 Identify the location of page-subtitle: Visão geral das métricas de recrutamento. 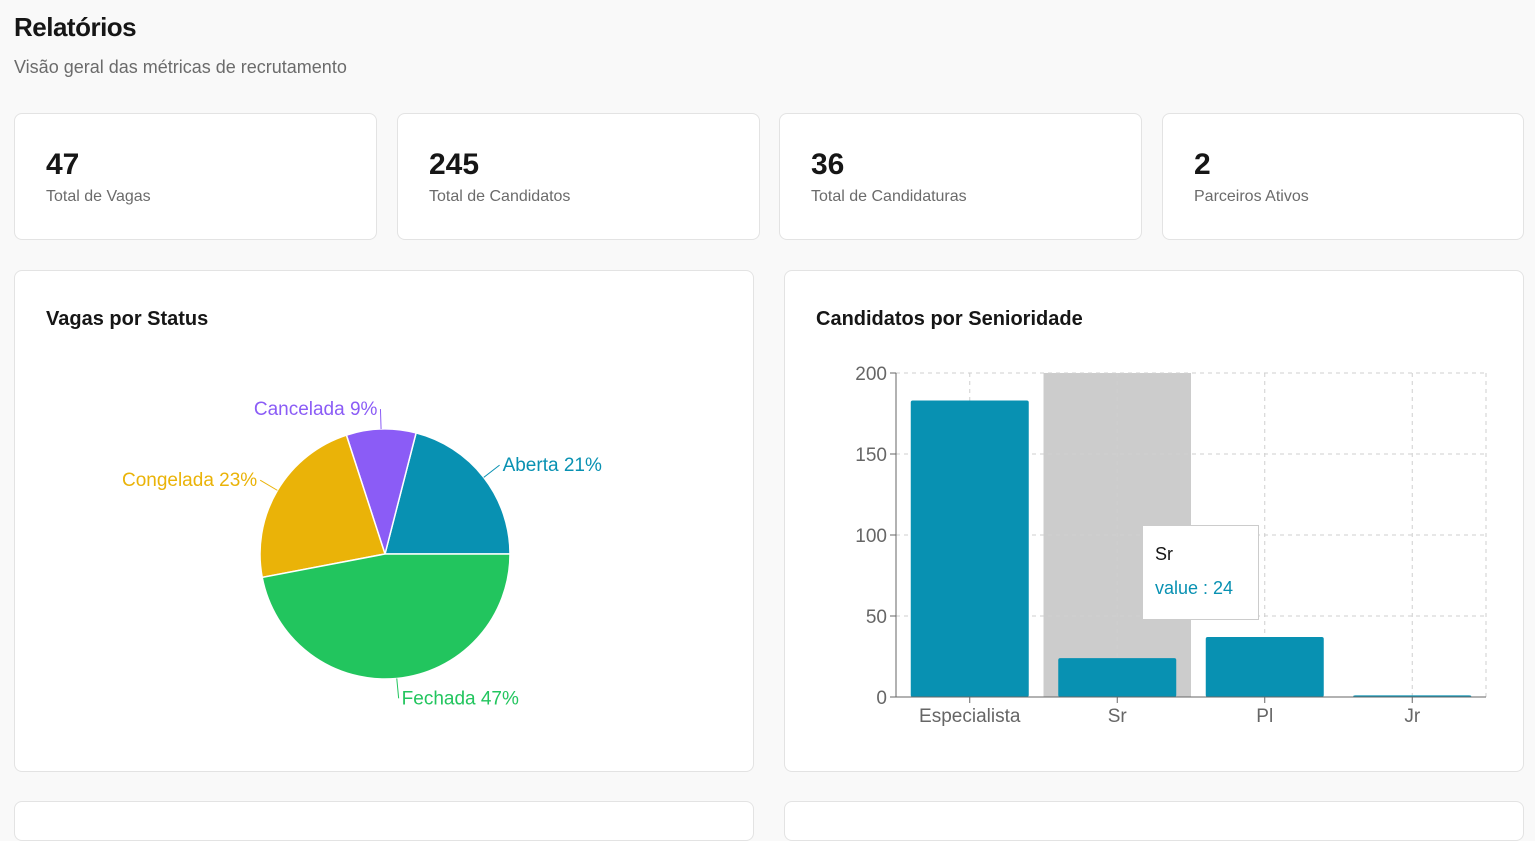
(180, 67).